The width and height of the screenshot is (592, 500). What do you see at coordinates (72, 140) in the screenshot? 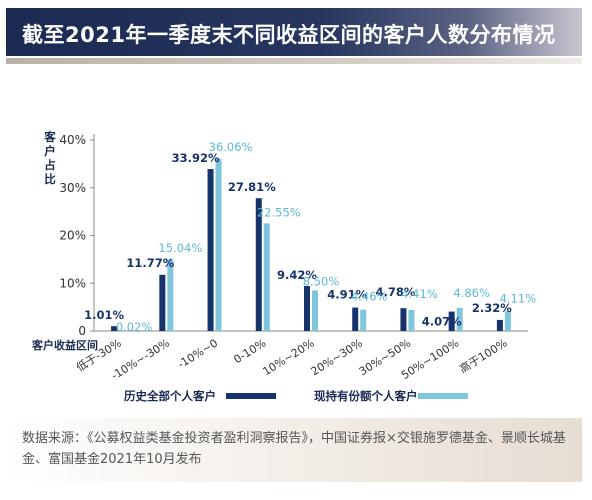
I see `y-tick-label: 40%` at bounding box center [72, 140].